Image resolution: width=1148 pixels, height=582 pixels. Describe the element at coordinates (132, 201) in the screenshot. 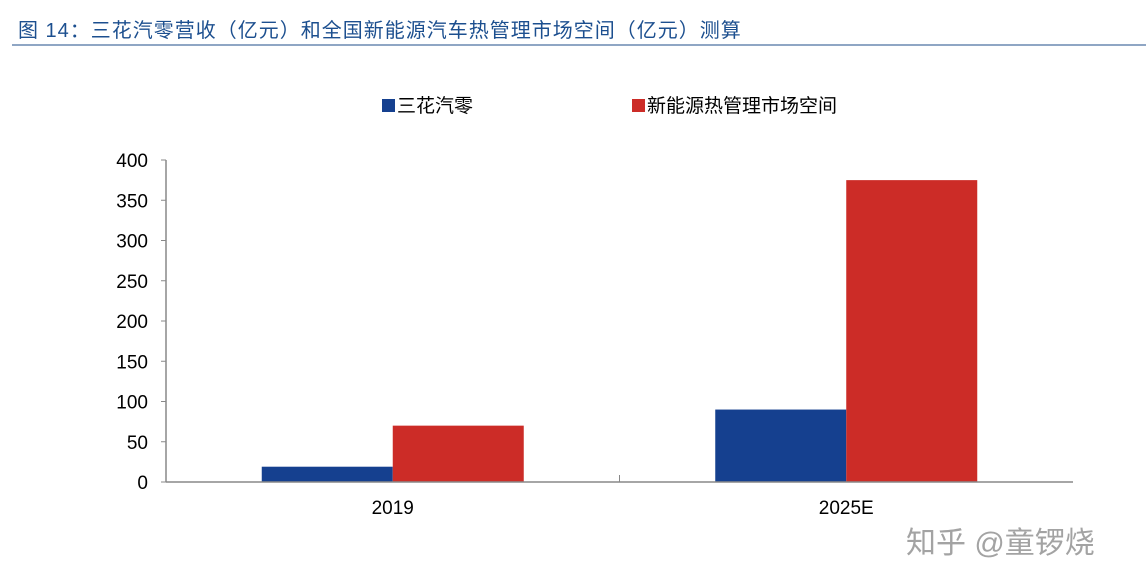

I see `y-tick-label: 350` at that location.